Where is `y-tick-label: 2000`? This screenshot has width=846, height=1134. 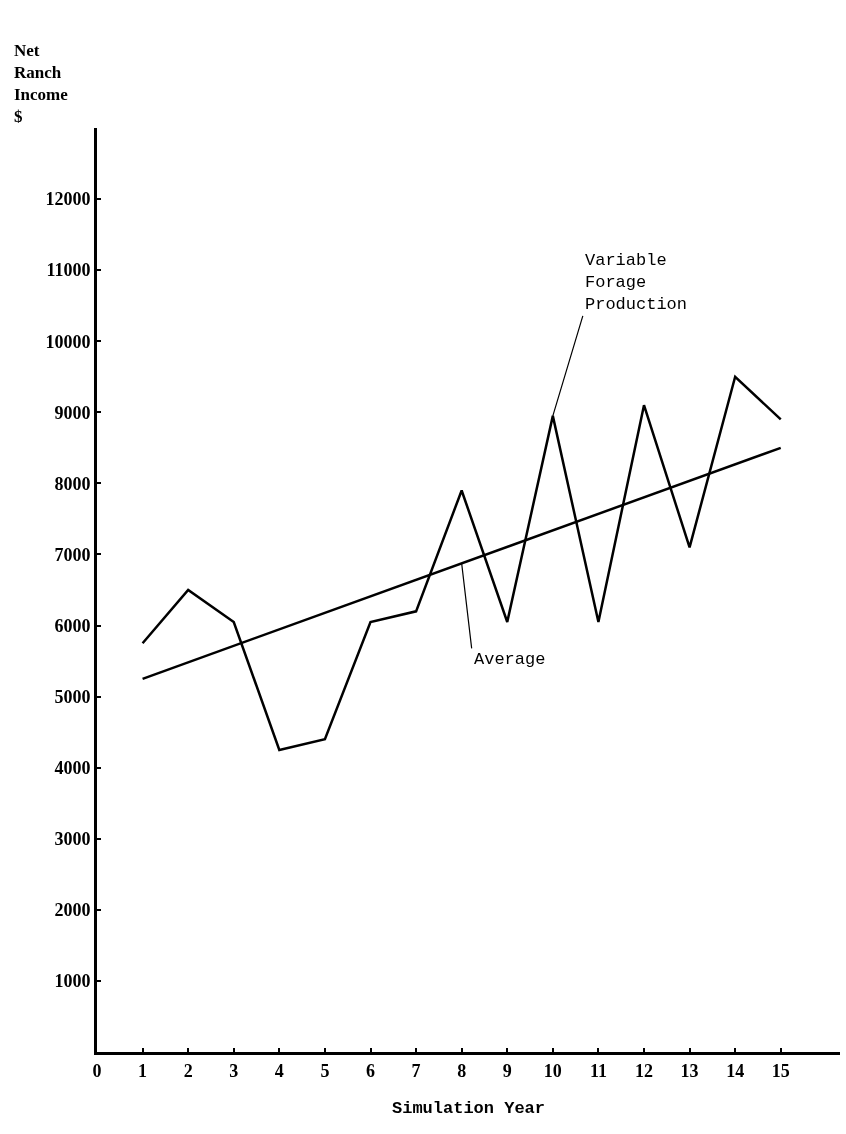
y-tick-label: 2000 is located at coordinates (72, 910).